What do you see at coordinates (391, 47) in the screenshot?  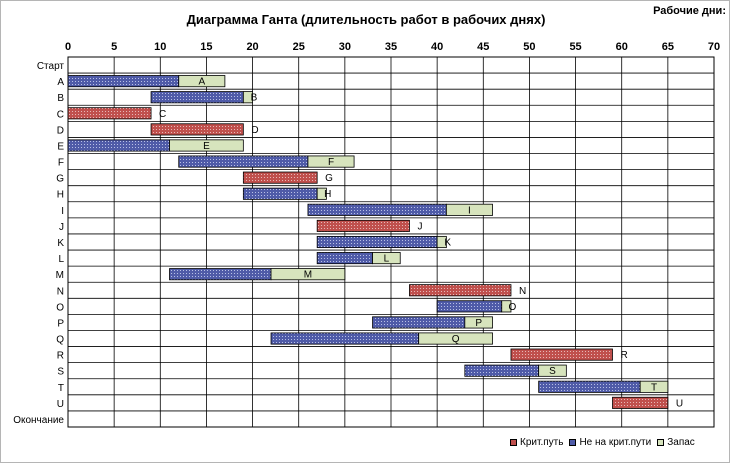 I see `x-tick-label: 35` at bounding box center [391, 47].